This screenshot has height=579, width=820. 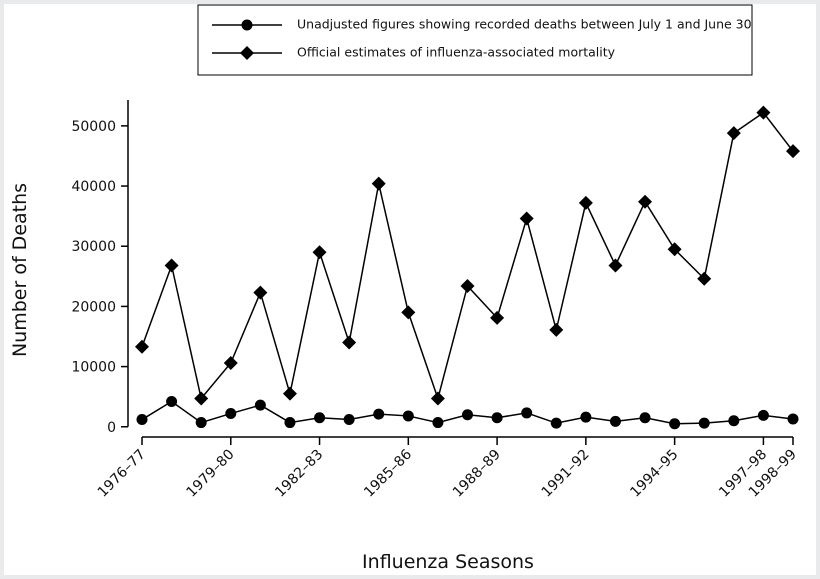 I want to click on x-tick-label: 1985–86, so click(x=388, y=473).